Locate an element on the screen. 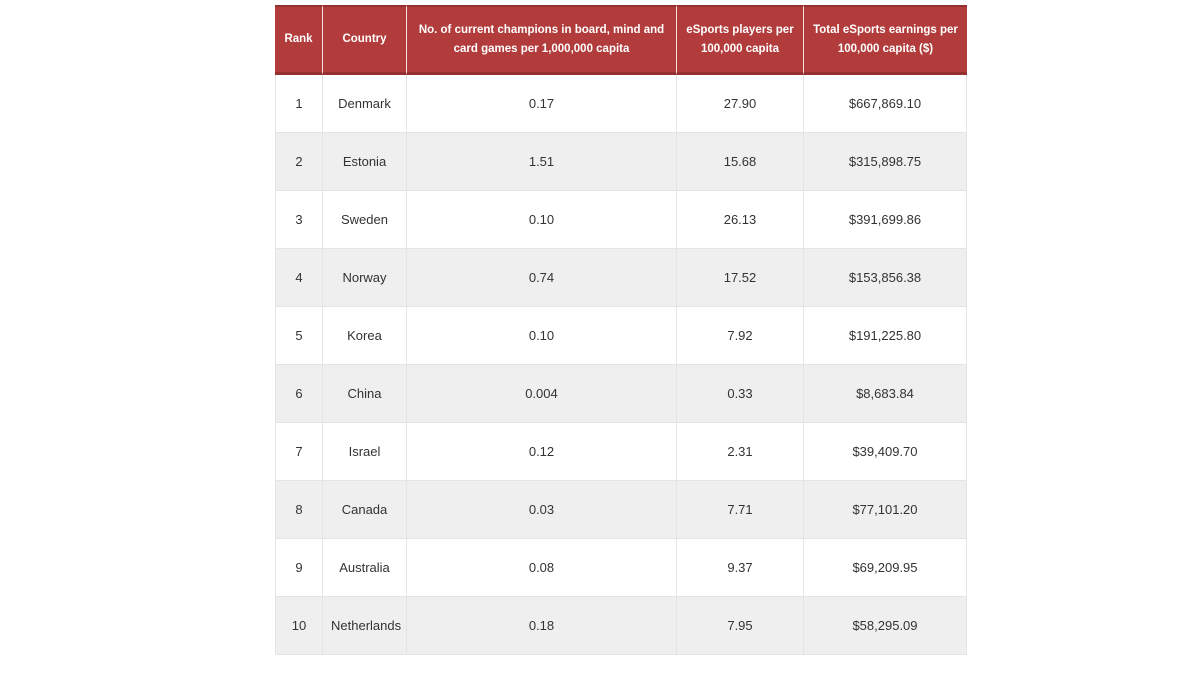 The image size is (1200, 675). players-cell: 27.90 is located at coordinates (739, 104).